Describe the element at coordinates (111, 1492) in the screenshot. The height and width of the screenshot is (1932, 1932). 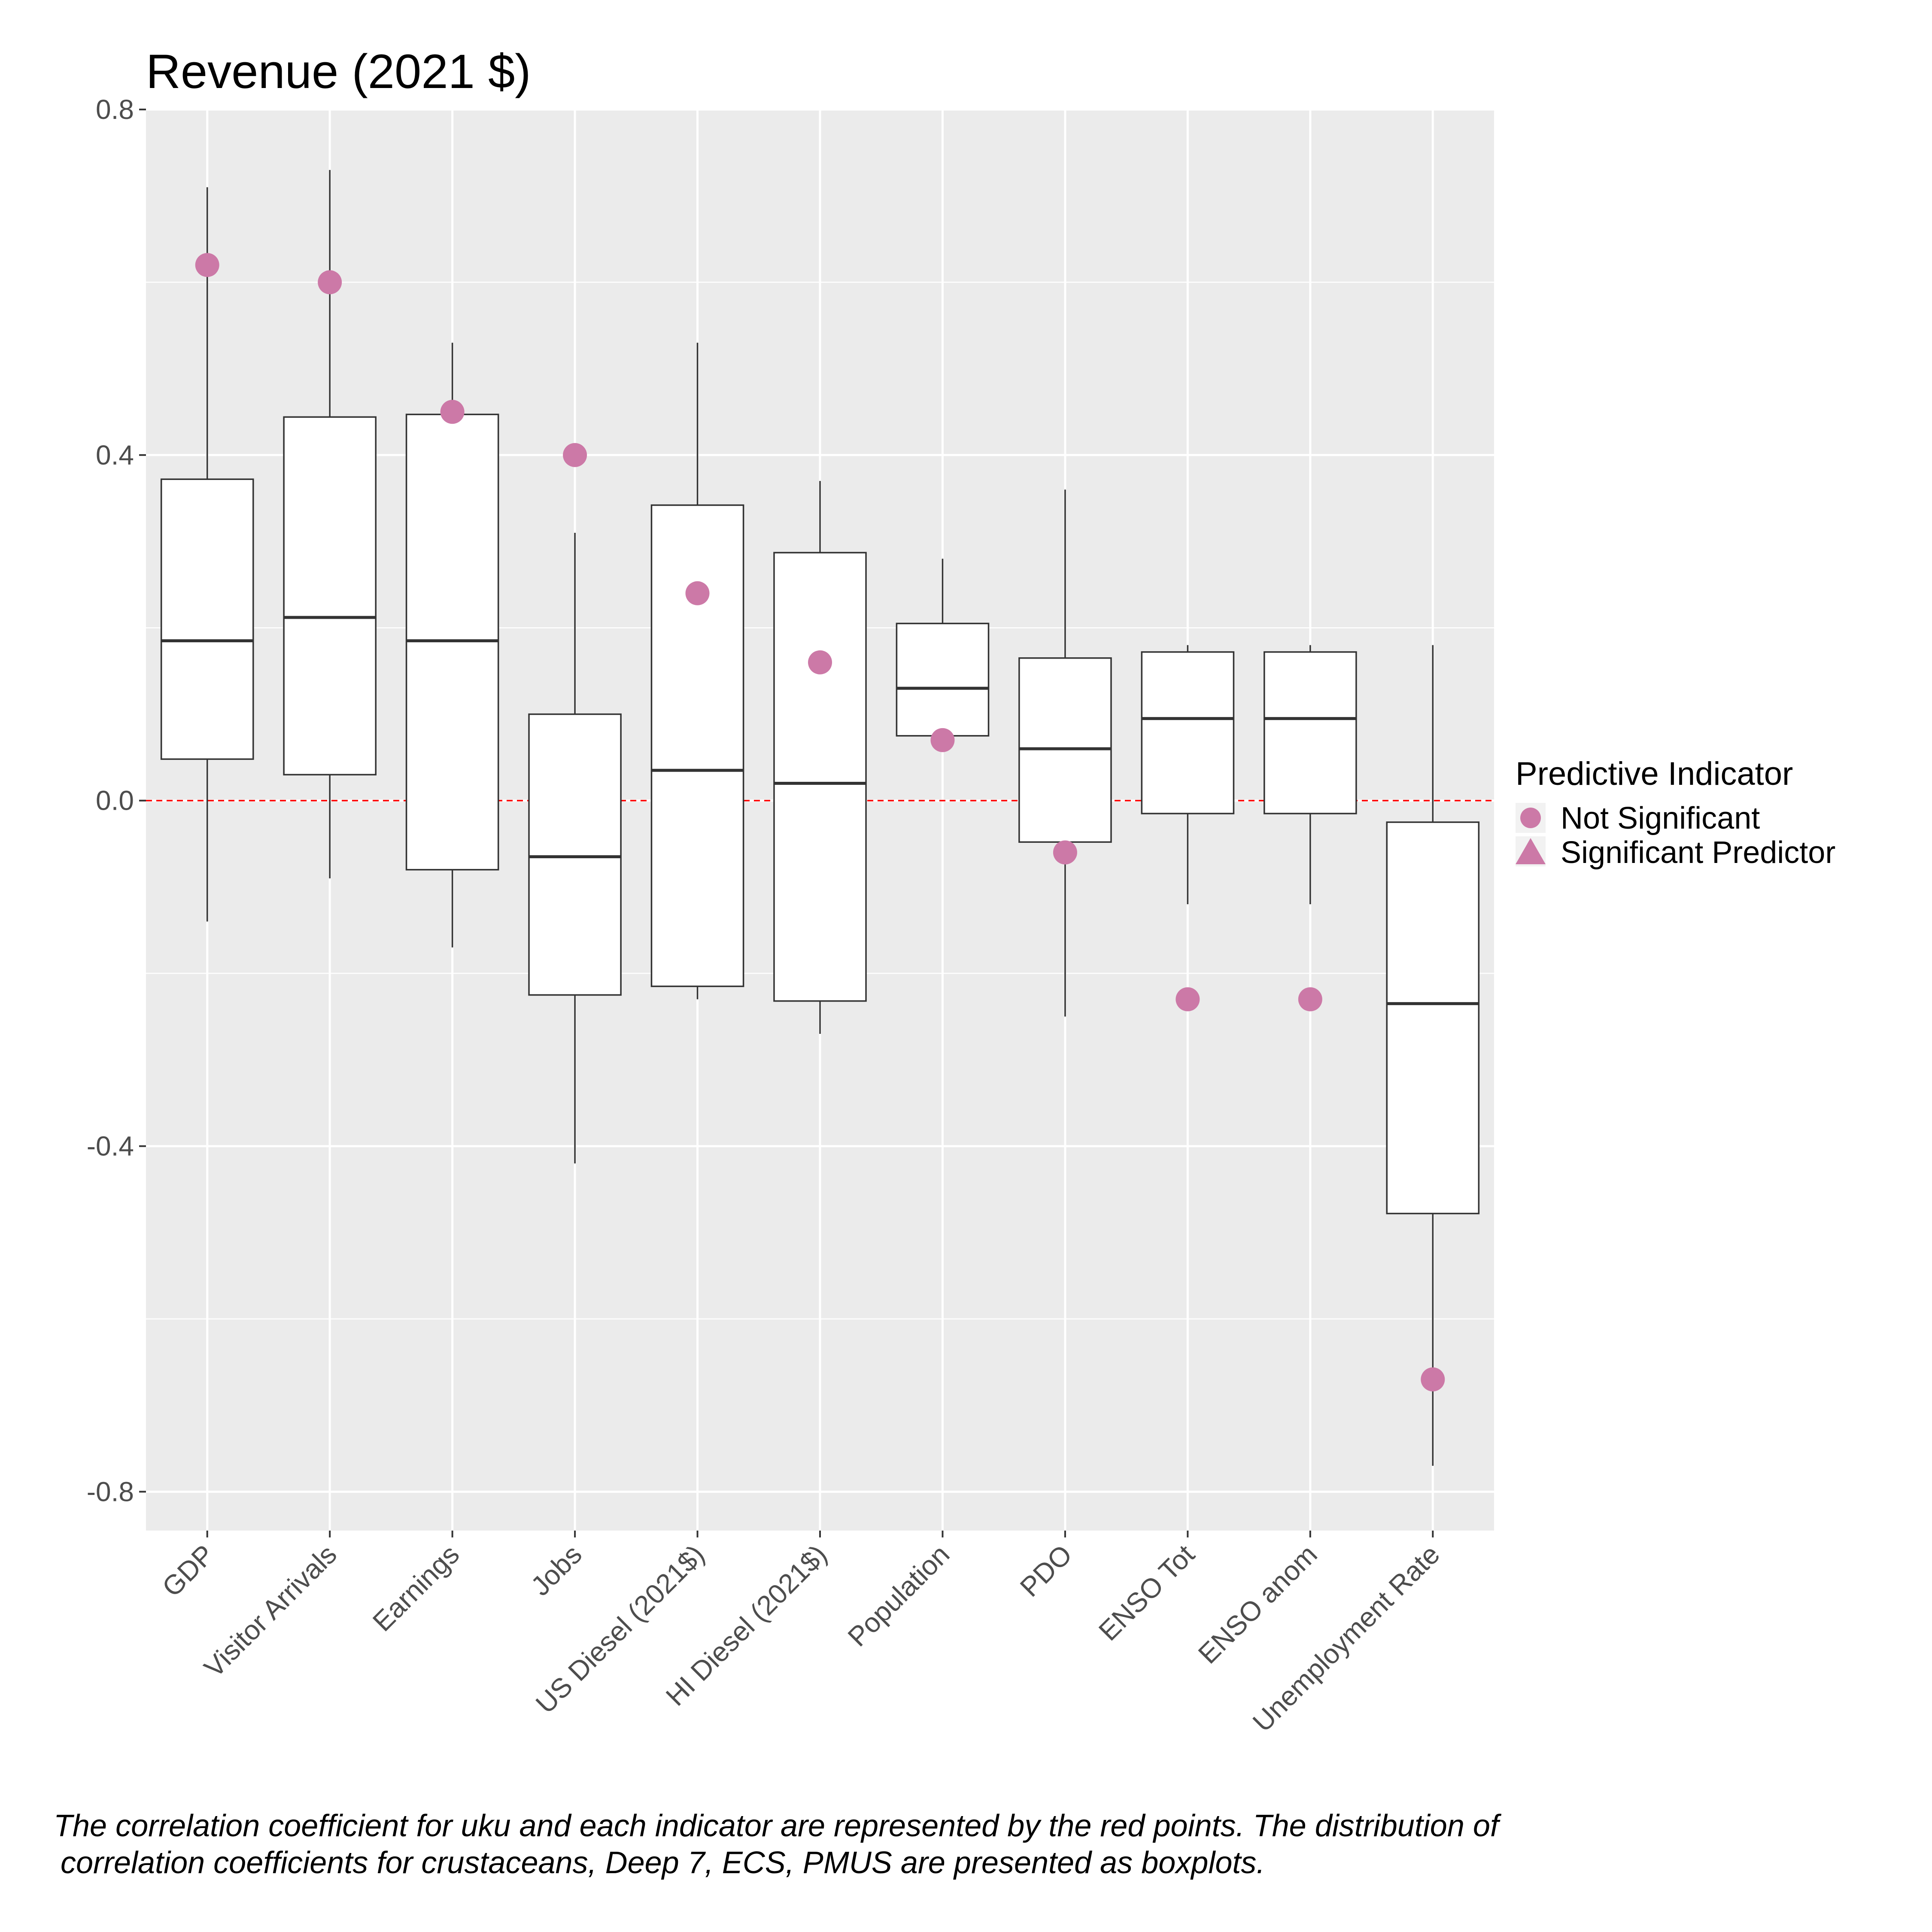
I see `y-tick-label: -0.8` at that location.